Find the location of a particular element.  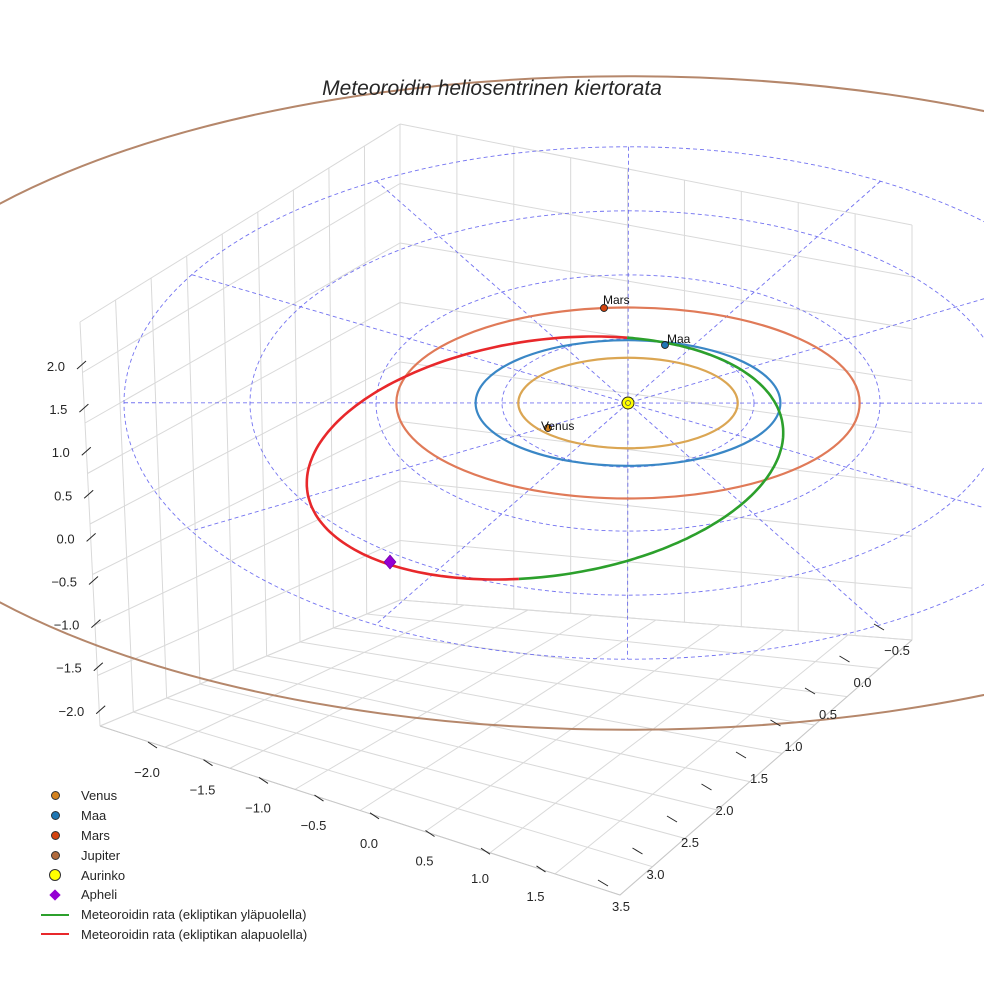

y-tick-label: 0.5 is located at coordinates (828, 714).